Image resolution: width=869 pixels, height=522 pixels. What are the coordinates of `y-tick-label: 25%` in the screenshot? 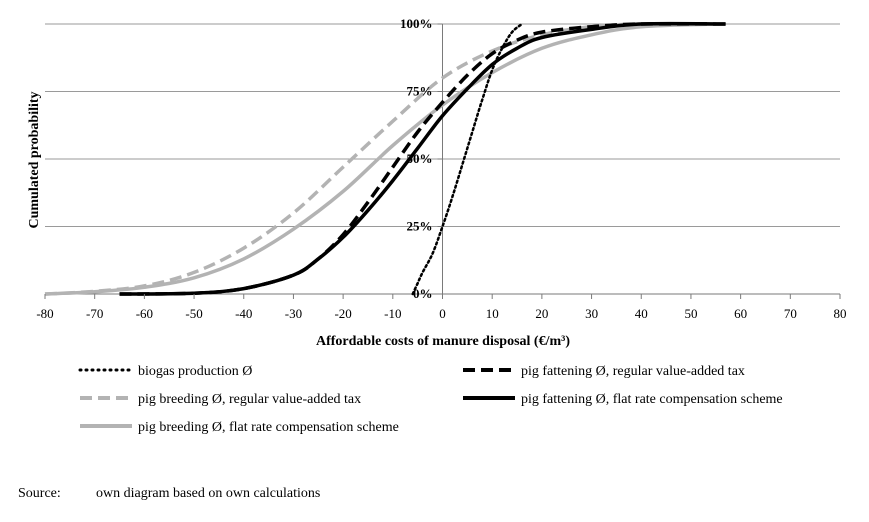 It's located at (420, 226).